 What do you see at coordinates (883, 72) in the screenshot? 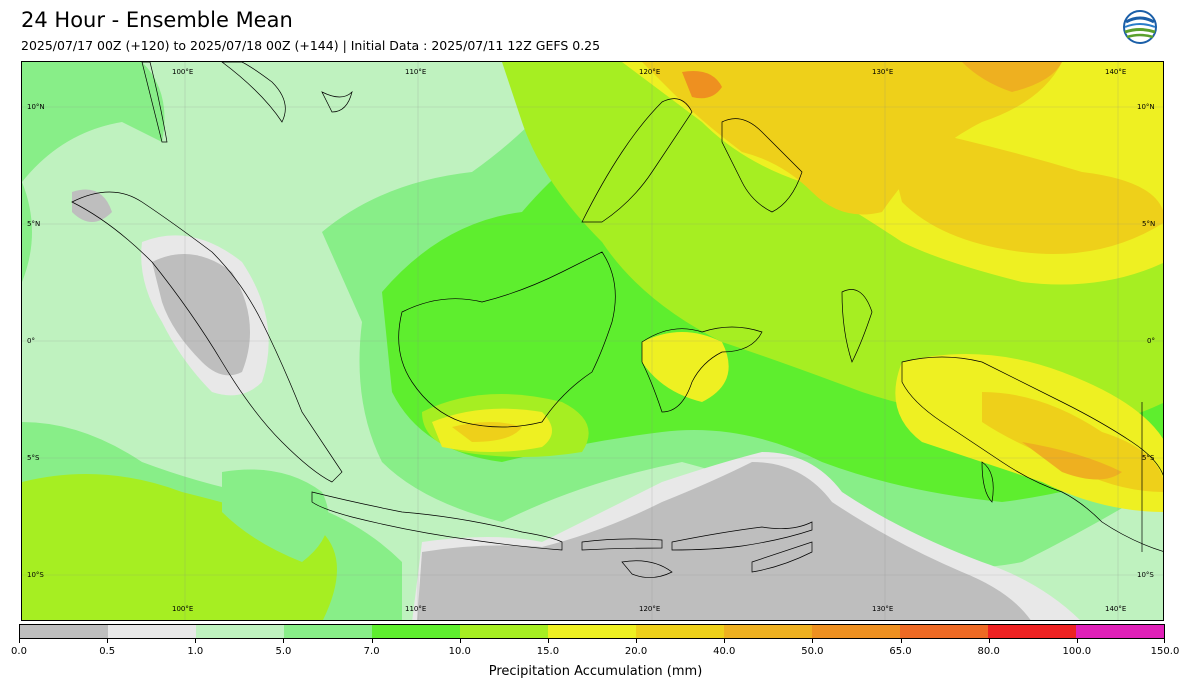
I see `lon-label-top: 130°E` at bounding box center [883, 72].